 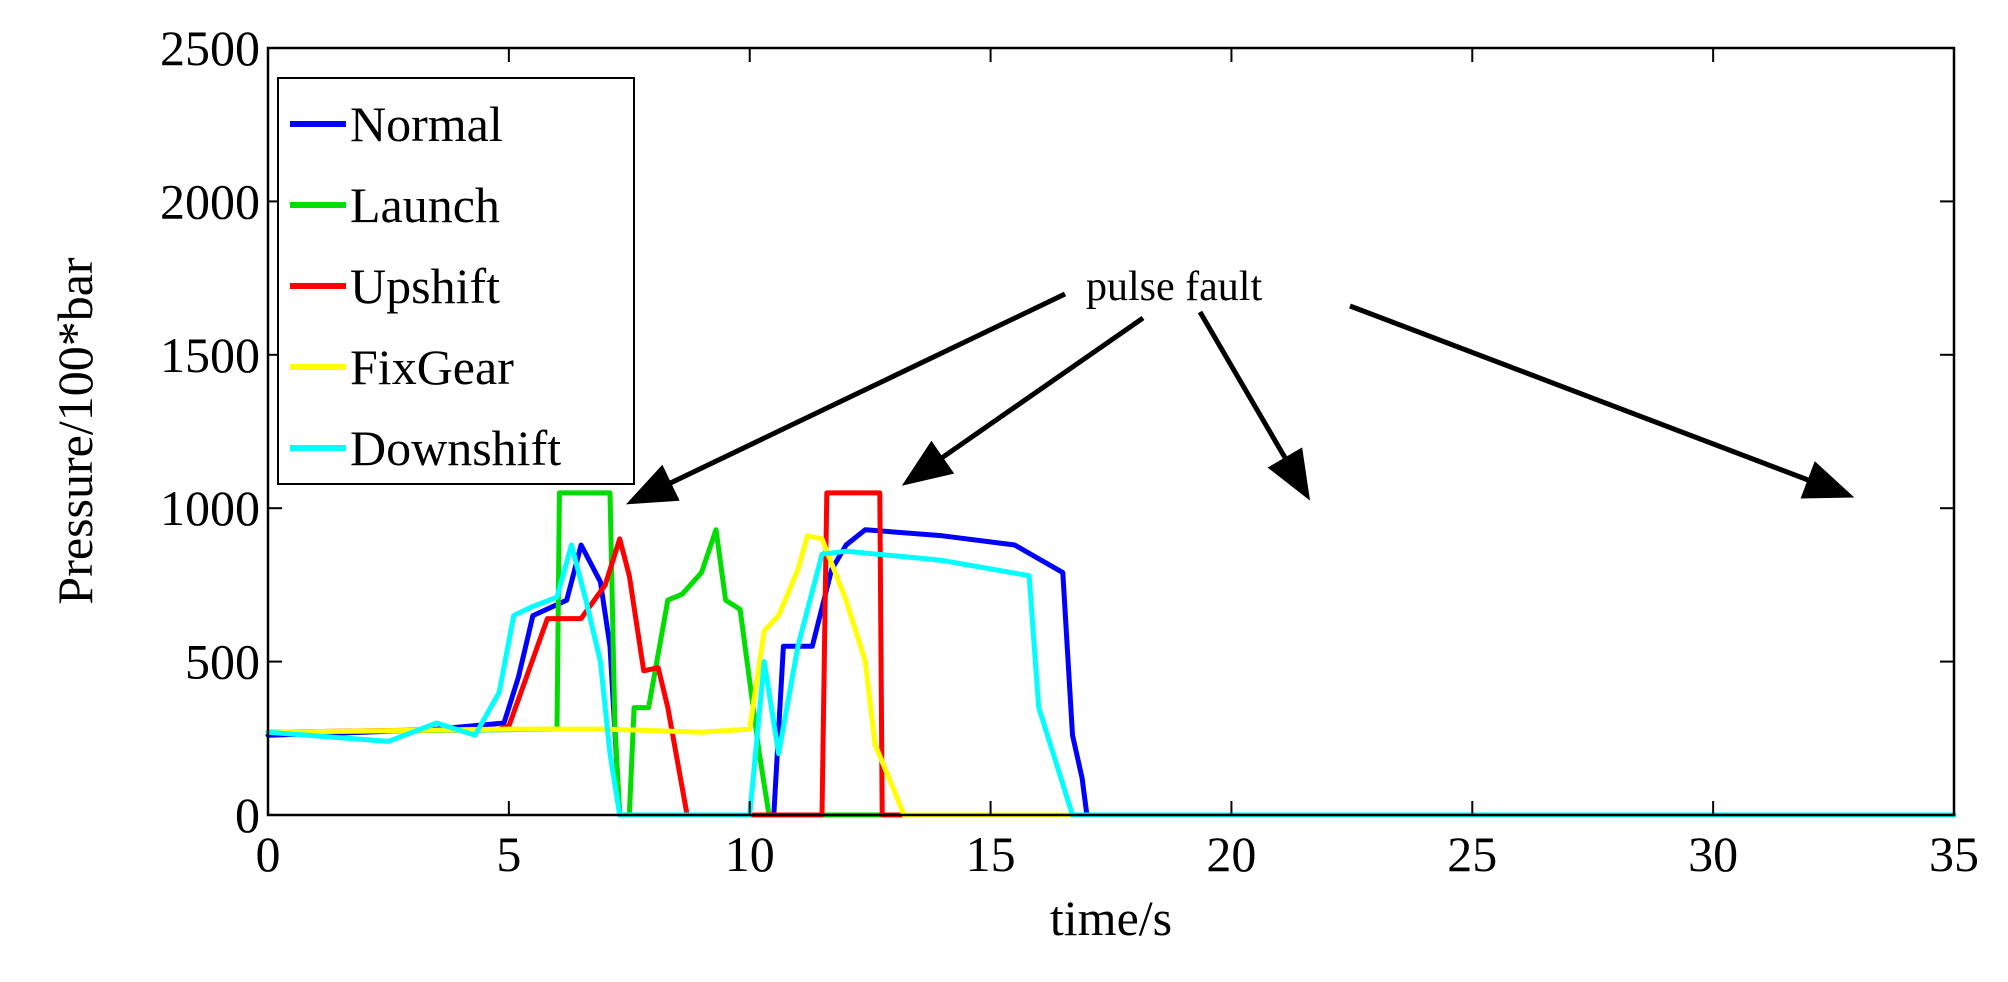 What do you see at coordinates (425, 205) in the screenshot?
I see `legend-label-launch: Launch` at bounding box center [425, 205].